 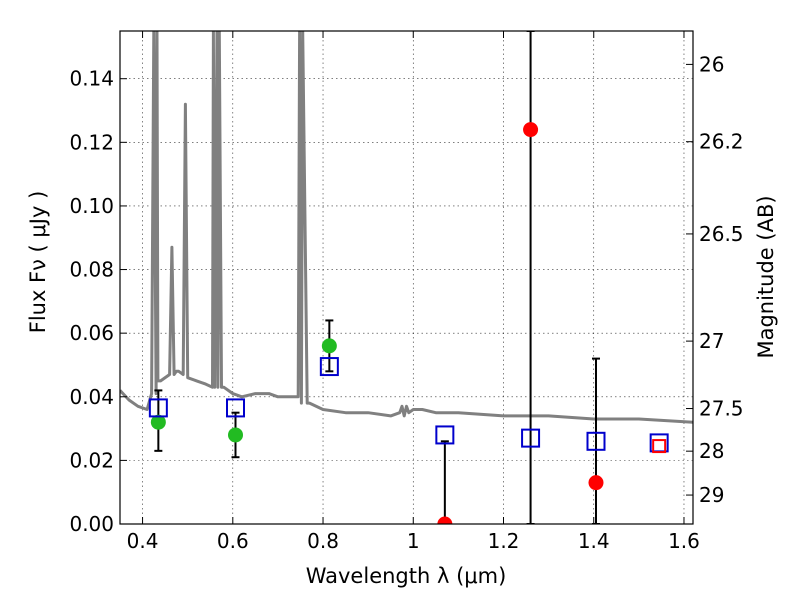 I want to click on x-axis-label: Wavelength λ (μm), so click(x=406, y=576).